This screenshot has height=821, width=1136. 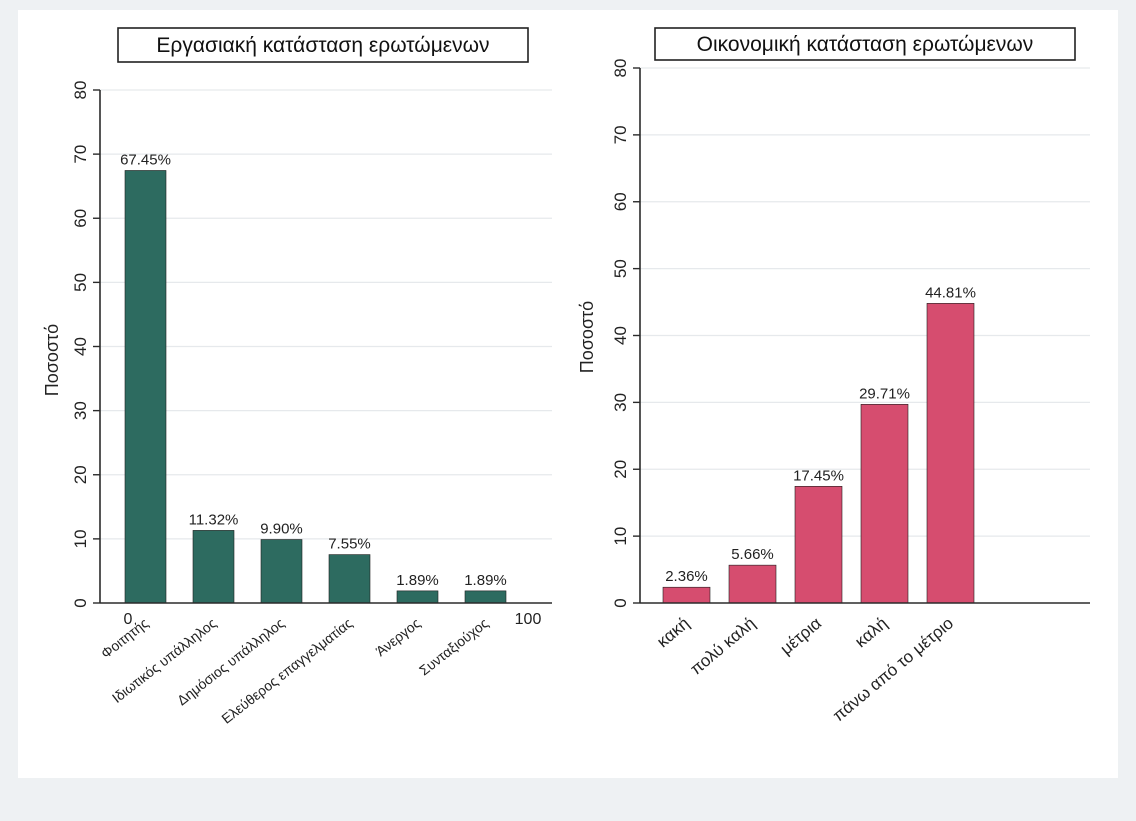 I want to click on title-text: Εργασιακή κατάσταση ερωτώμενων, so click(x=322, y=45).